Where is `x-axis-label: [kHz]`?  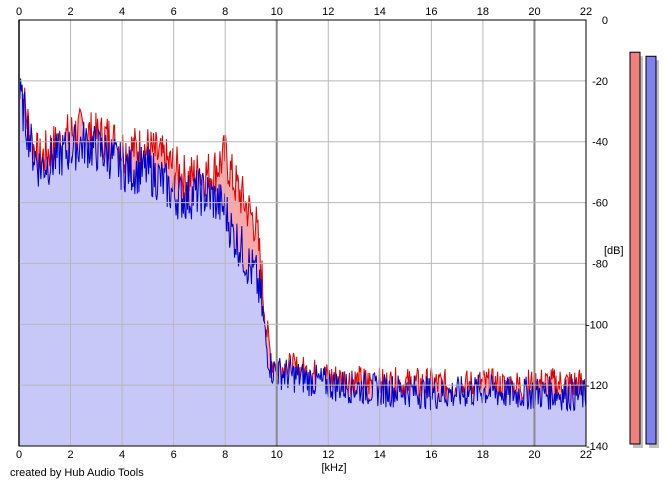
x-axis-label: [kHz] is located at coordinates (333, 468).